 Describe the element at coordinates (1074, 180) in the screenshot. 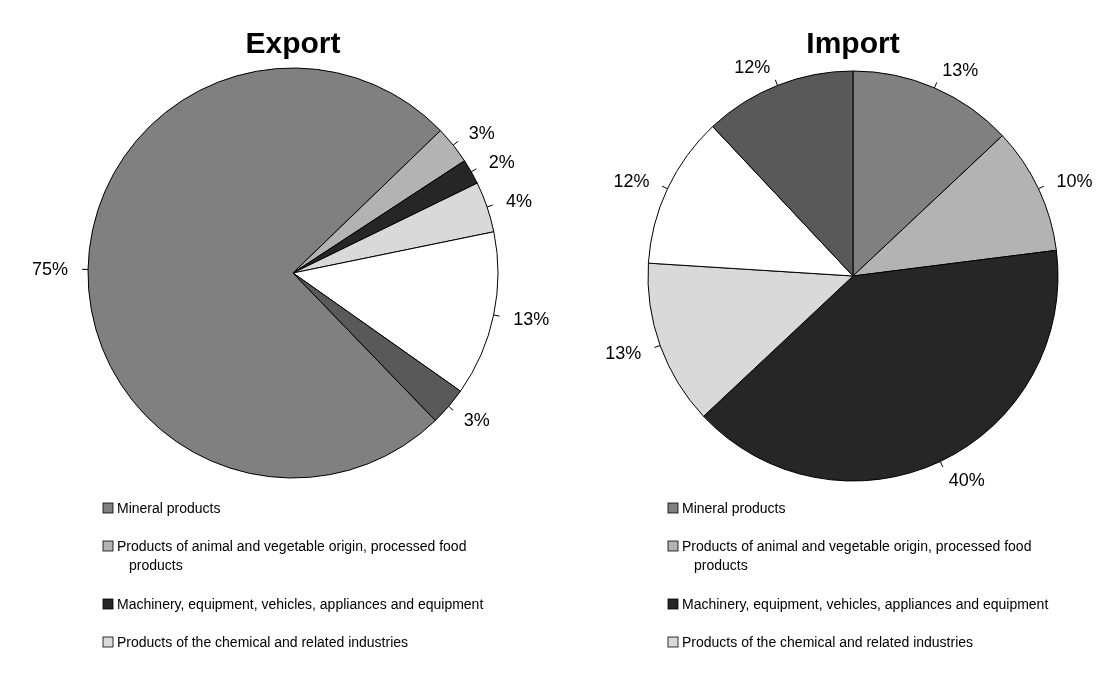

I see `data-label: 10%` at that location.